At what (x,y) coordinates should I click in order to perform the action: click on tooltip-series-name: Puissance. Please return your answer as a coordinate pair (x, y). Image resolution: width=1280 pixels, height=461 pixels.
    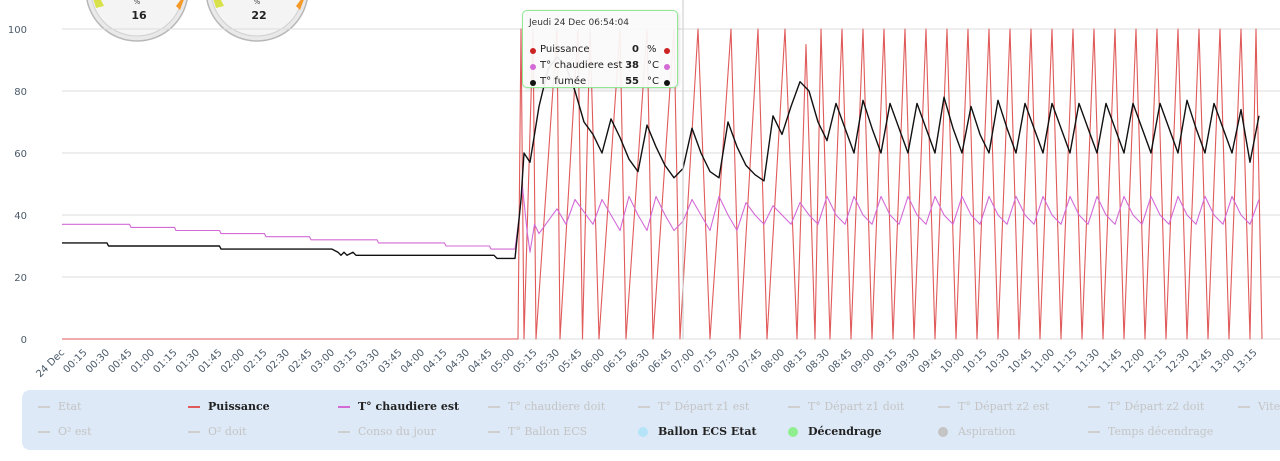
    Looking at the image, I should click on (565, 49).